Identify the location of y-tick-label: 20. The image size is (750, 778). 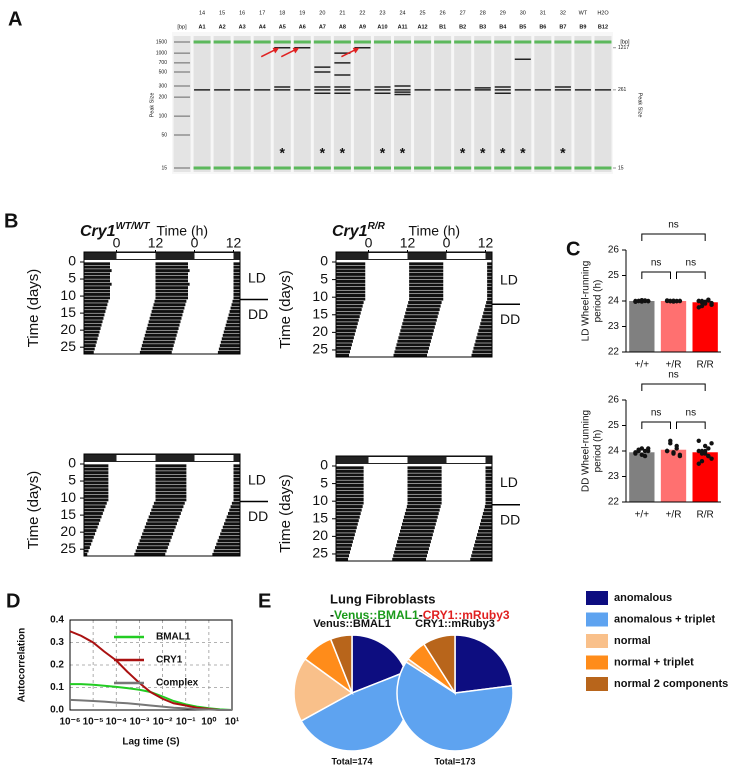
(320, 535).